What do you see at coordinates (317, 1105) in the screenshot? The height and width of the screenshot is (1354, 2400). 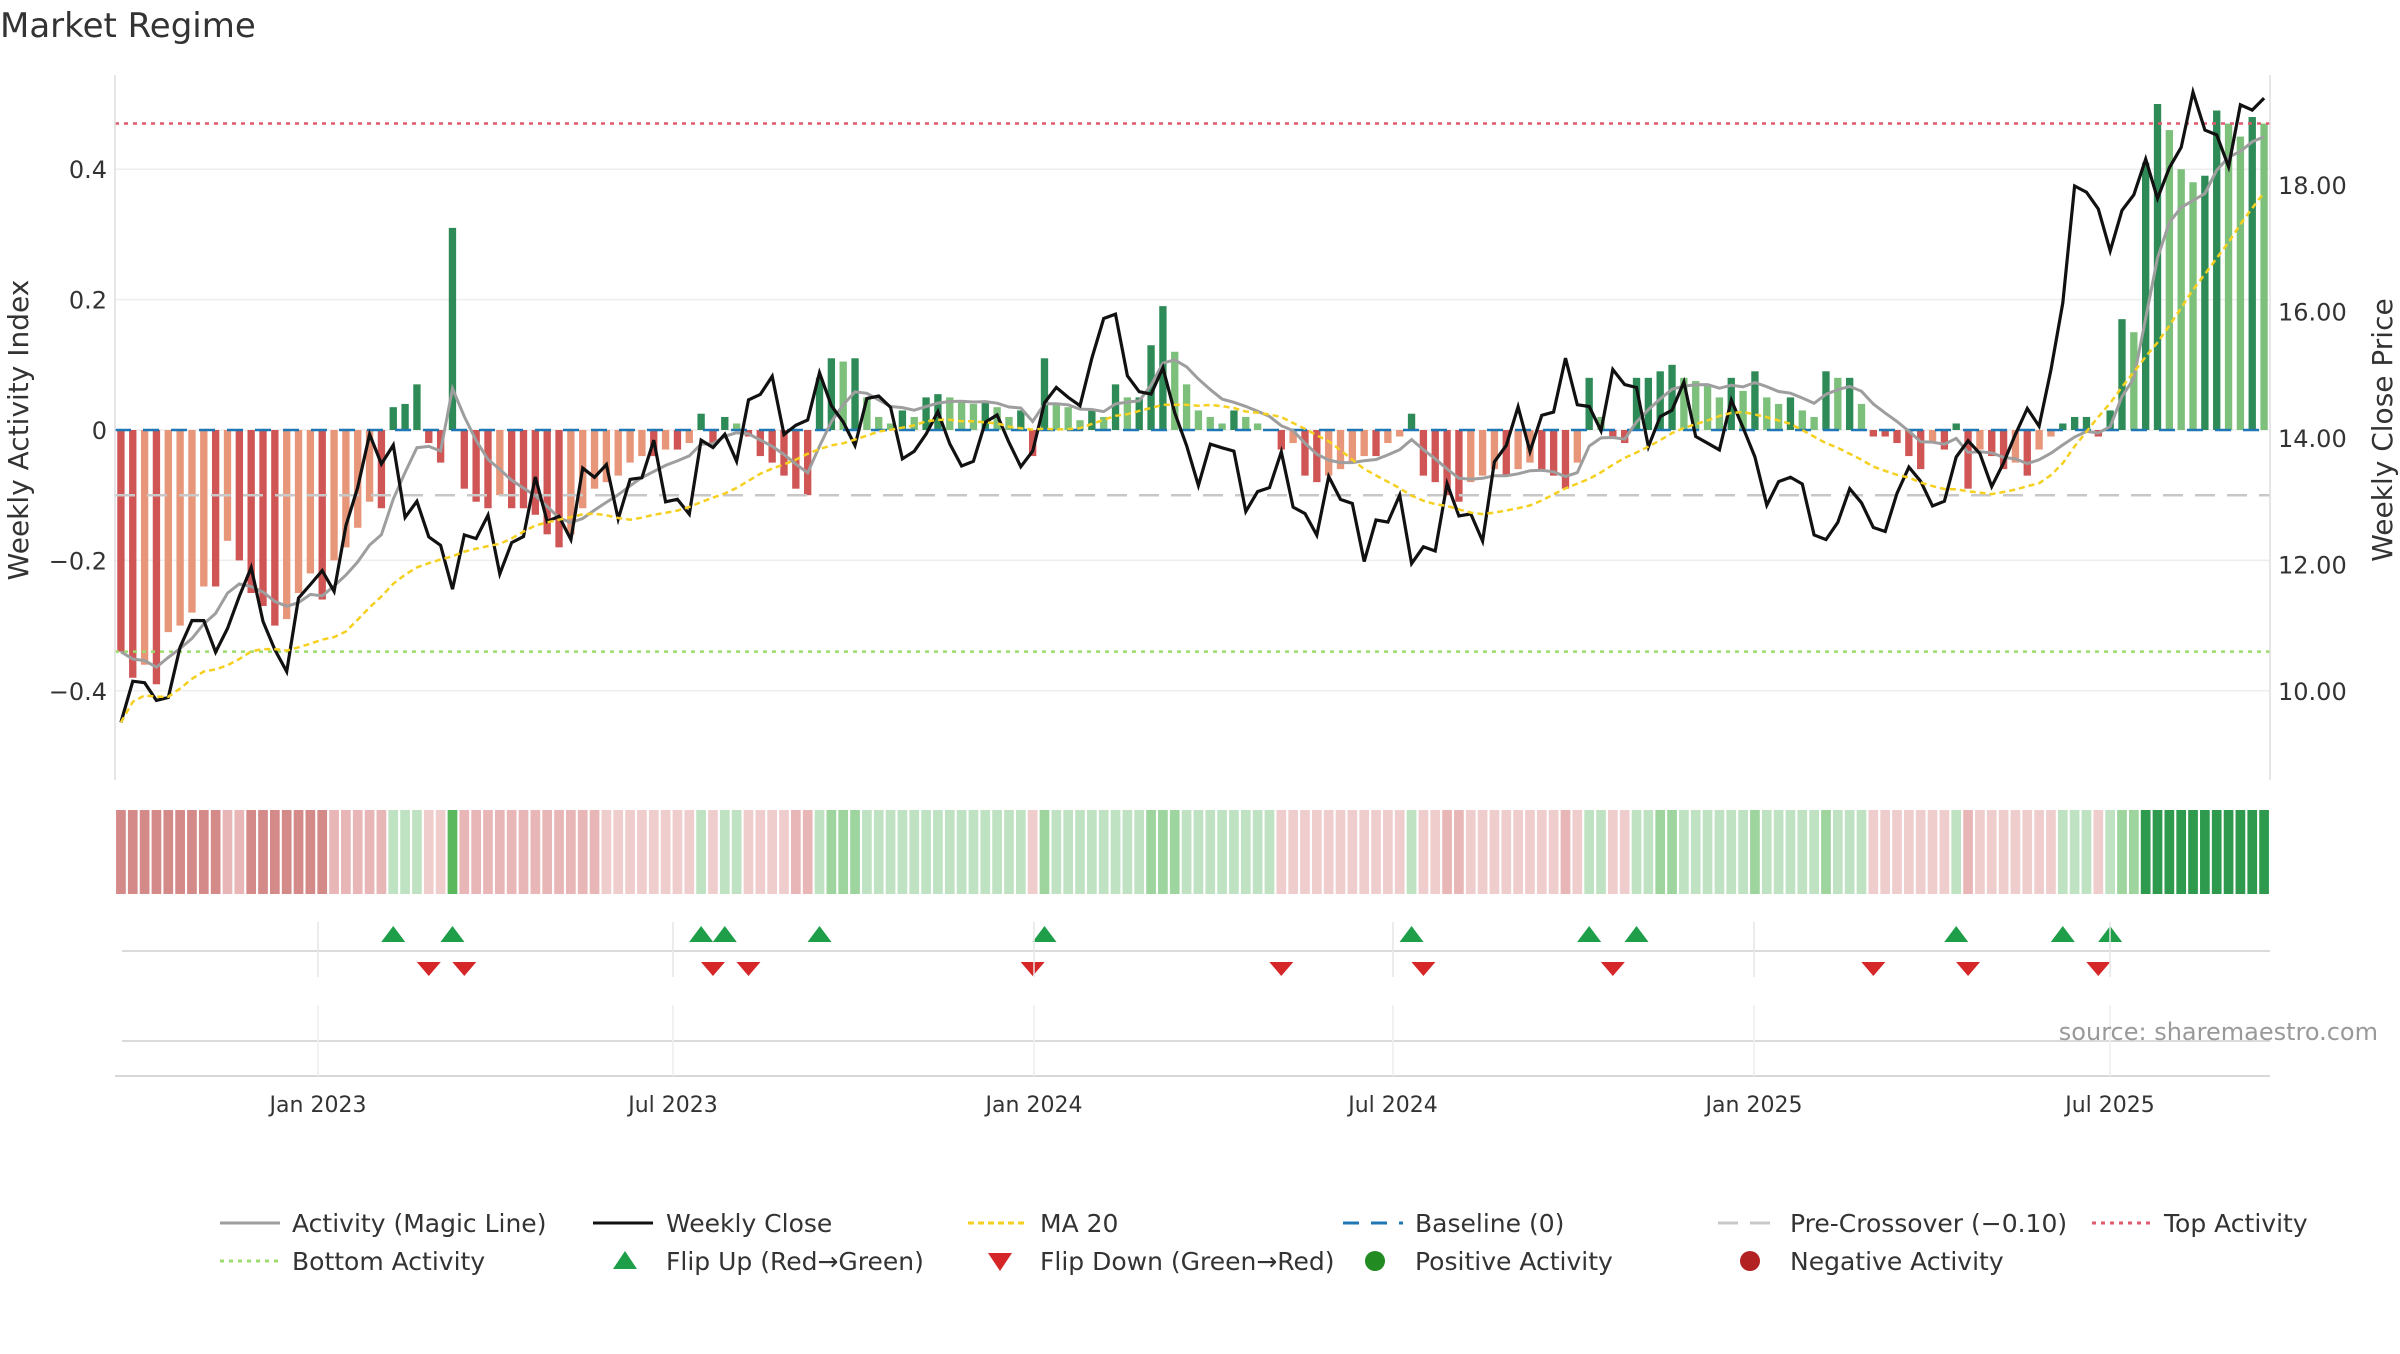 I see `x-tick-label: Jan 2023` at bounding box center [317, 1105].